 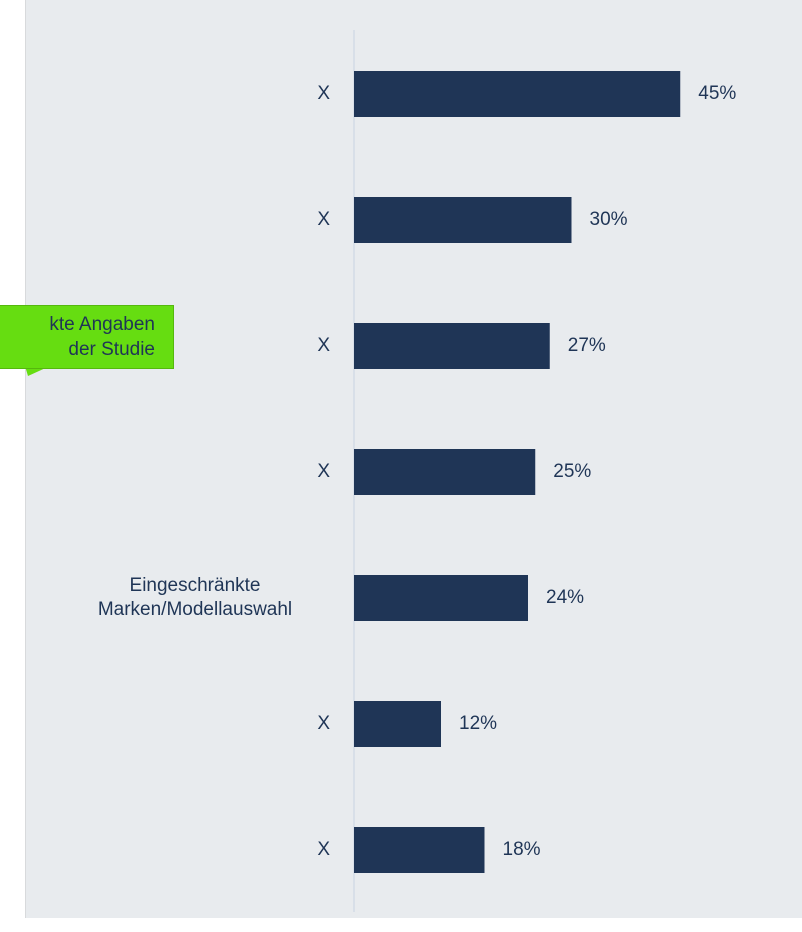 What do you see at coordinates (87, 337) in the screenshot?
I see `callout: kte Angaben der Studie` at bounding box center [87, 337].